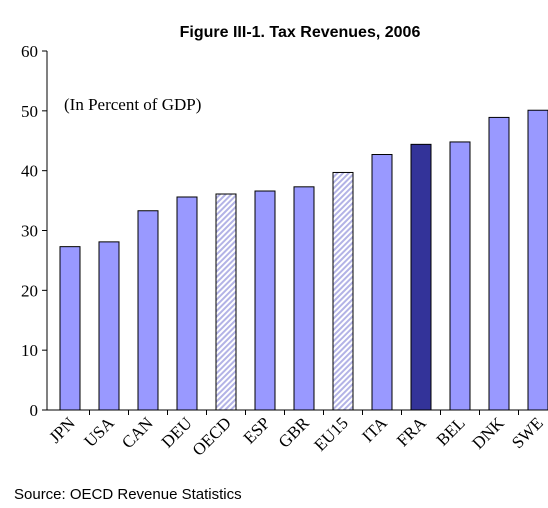 Image resolution: width=548 pixels, height=508 pixels. Describe the element at coordinates (128, 494) in the screenshot. I see `source-note: Source: OECD Revenue Statistics` at that location.